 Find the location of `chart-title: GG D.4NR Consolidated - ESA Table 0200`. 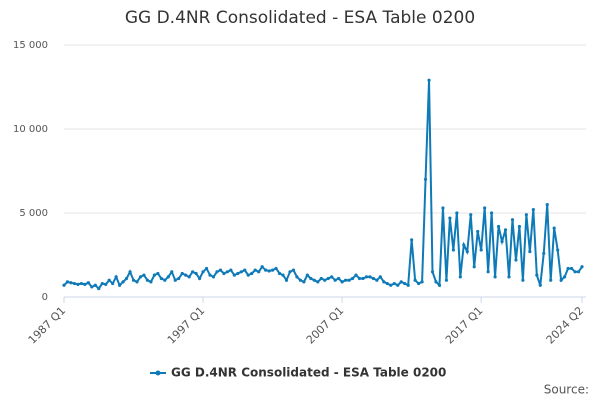

chart-title: GG D.4NR Consolidated - ESA Table 0200 is located at coordinates (300, 18).